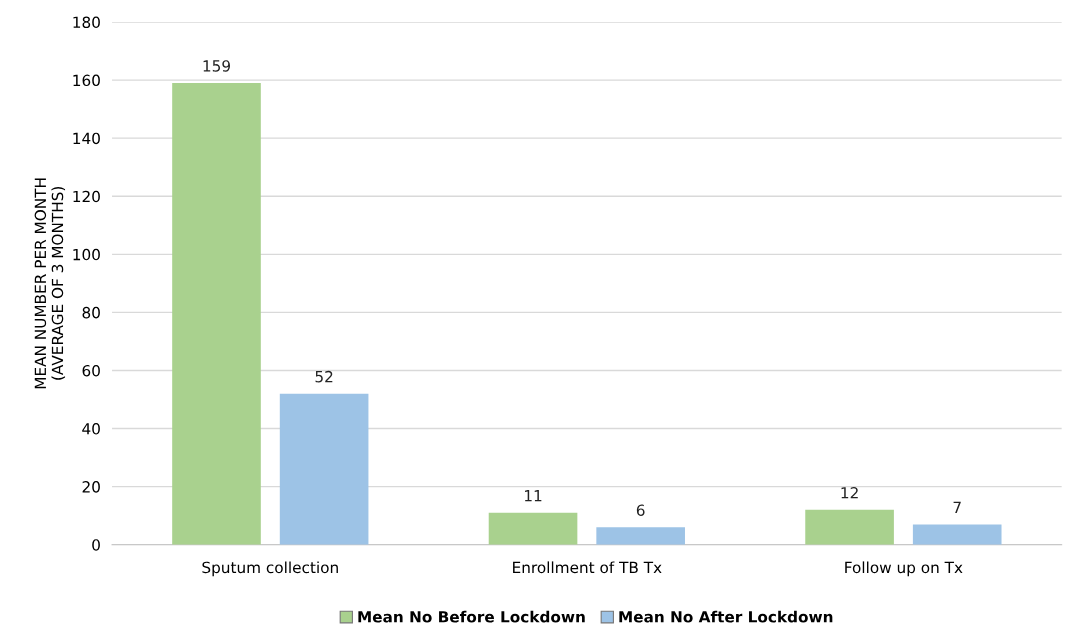 The image size is (1067, 629). I want to click on x-tick-label: Enrollment of TB Tx, so click(587, 567).